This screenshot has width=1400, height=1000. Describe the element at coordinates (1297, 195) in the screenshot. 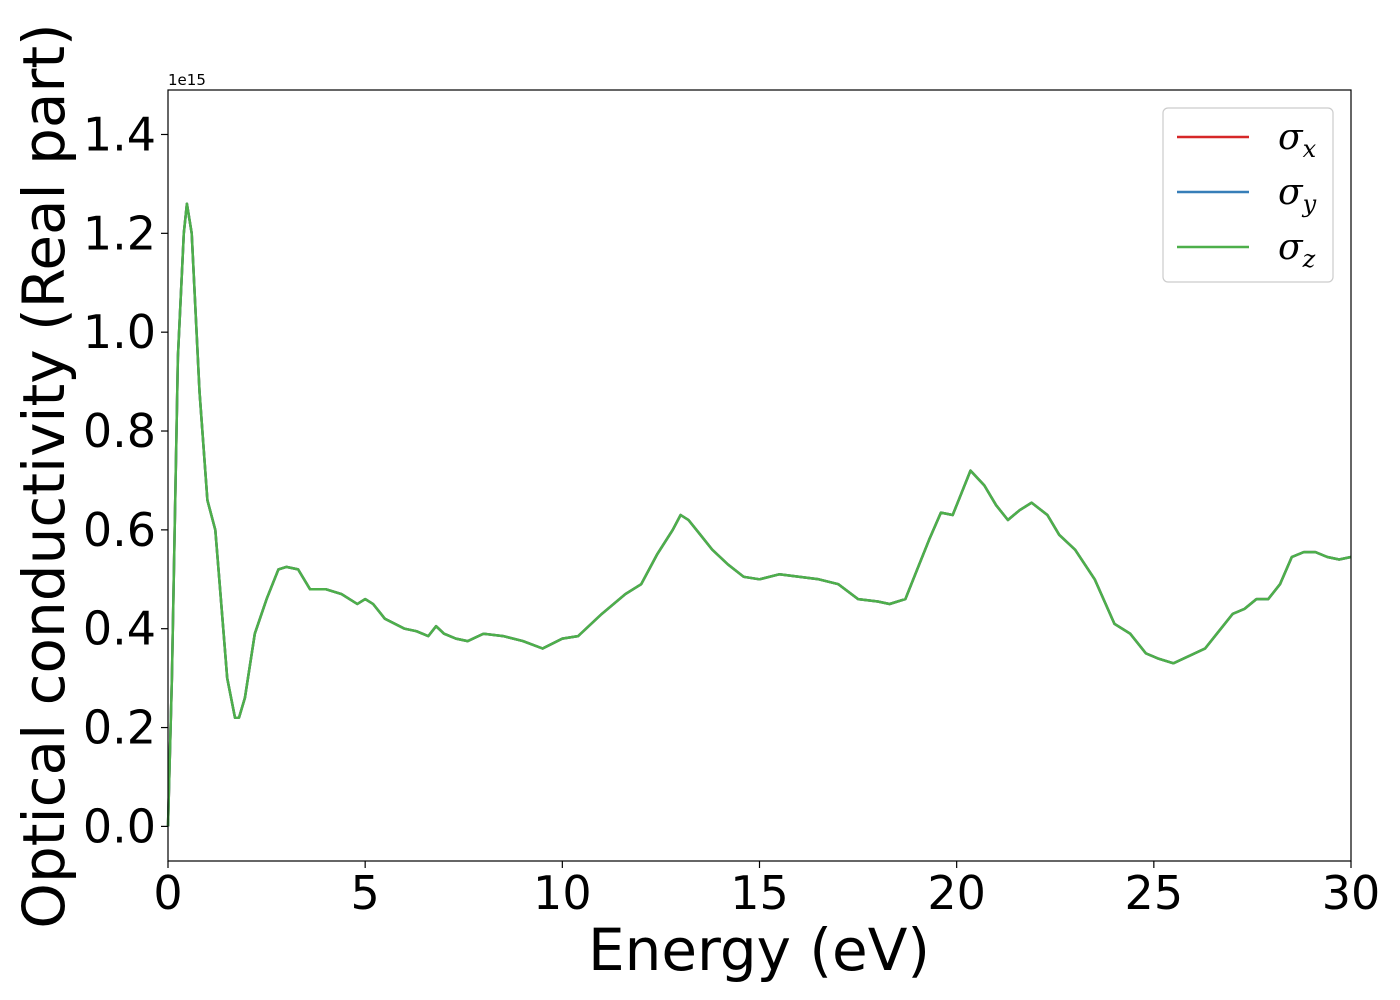

I see `legend-label: σy` at that location.